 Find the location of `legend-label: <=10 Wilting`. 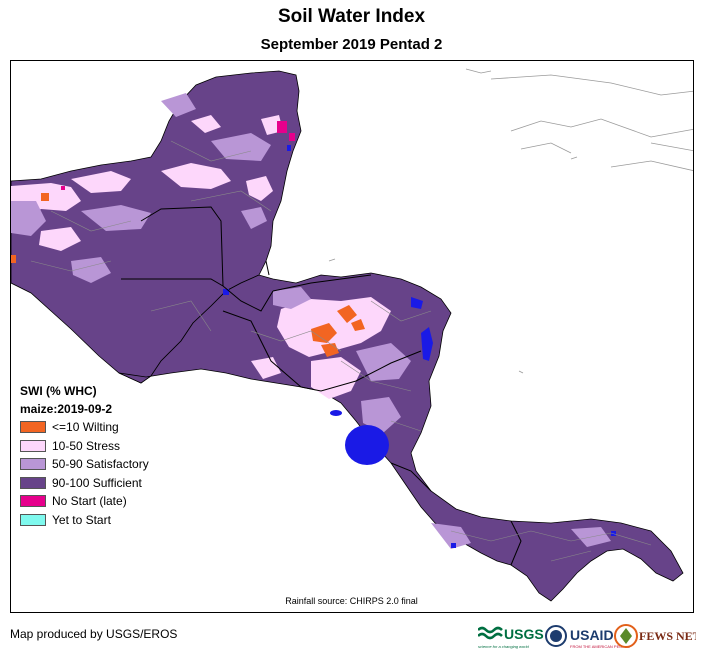

legend-label: <=10 Wilting is located at coordinates (85, 427).